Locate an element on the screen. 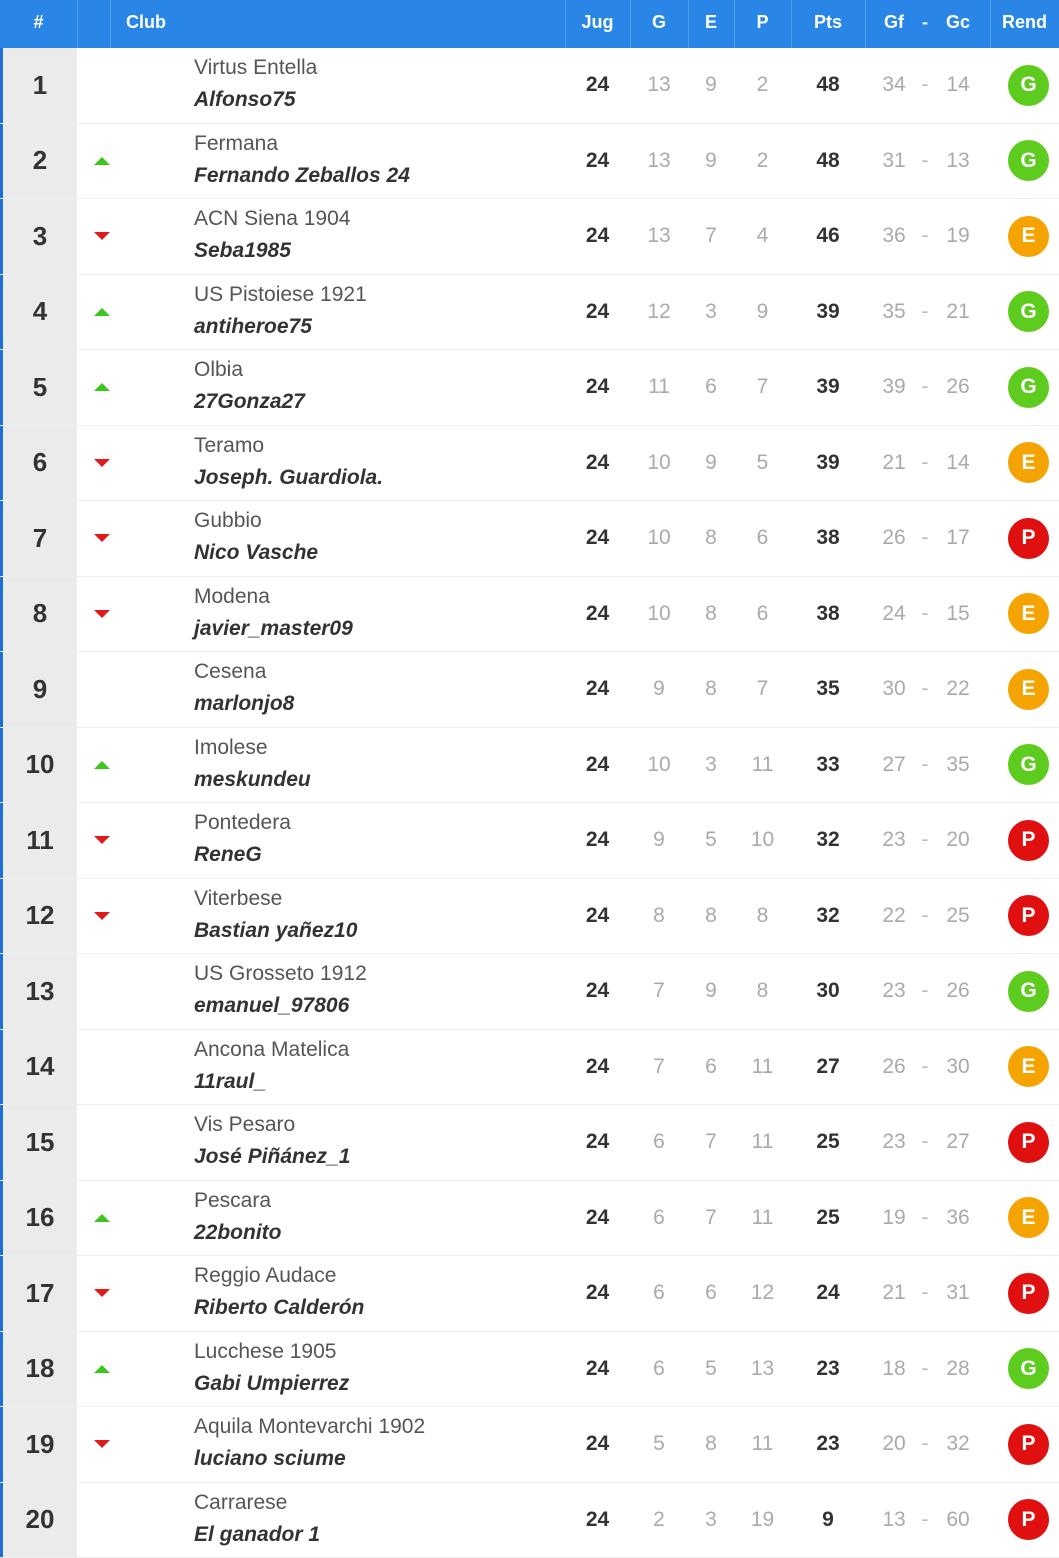 Image resolution: width=1059 pixels, height=1558 pixels. performance-badge: G is located at coordinates (1028, 160).